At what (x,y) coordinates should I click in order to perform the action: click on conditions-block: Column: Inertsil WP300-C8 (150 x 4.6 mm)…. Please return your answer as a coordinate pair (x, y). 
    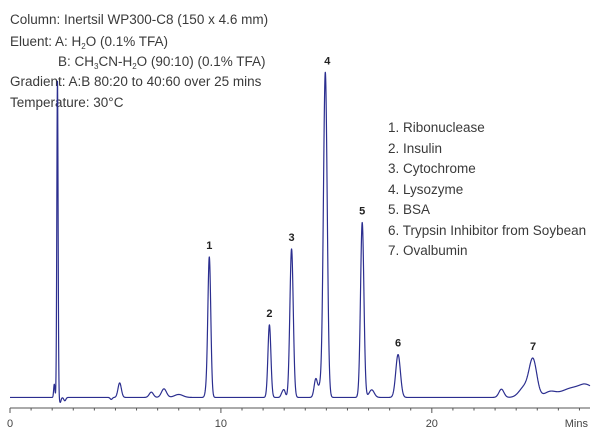
    Looking at the image, I should click on (139, 61).